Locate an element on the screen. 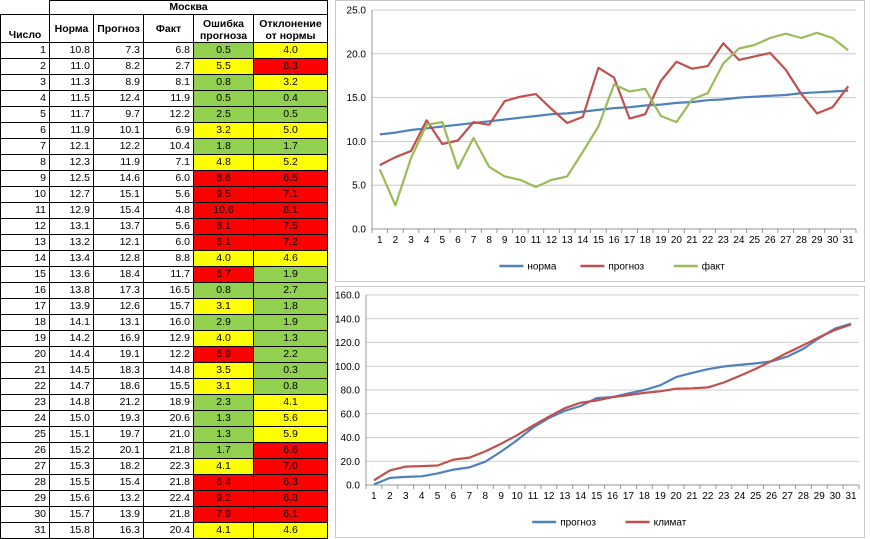  norm-cell: 13.8 is located at coordinates (71, 290).